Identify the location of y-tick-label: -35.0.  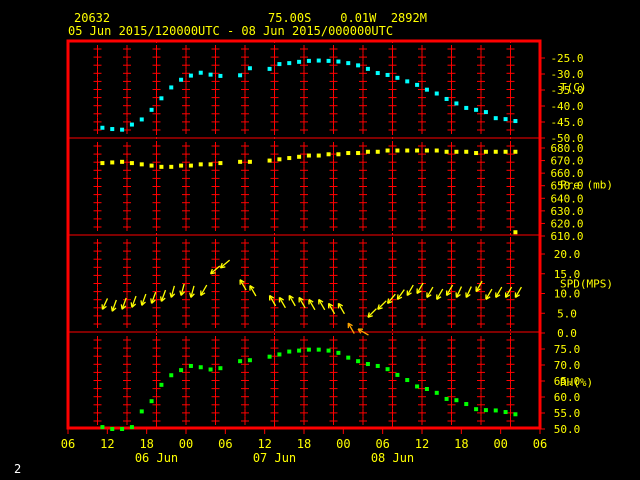
(566, 90).